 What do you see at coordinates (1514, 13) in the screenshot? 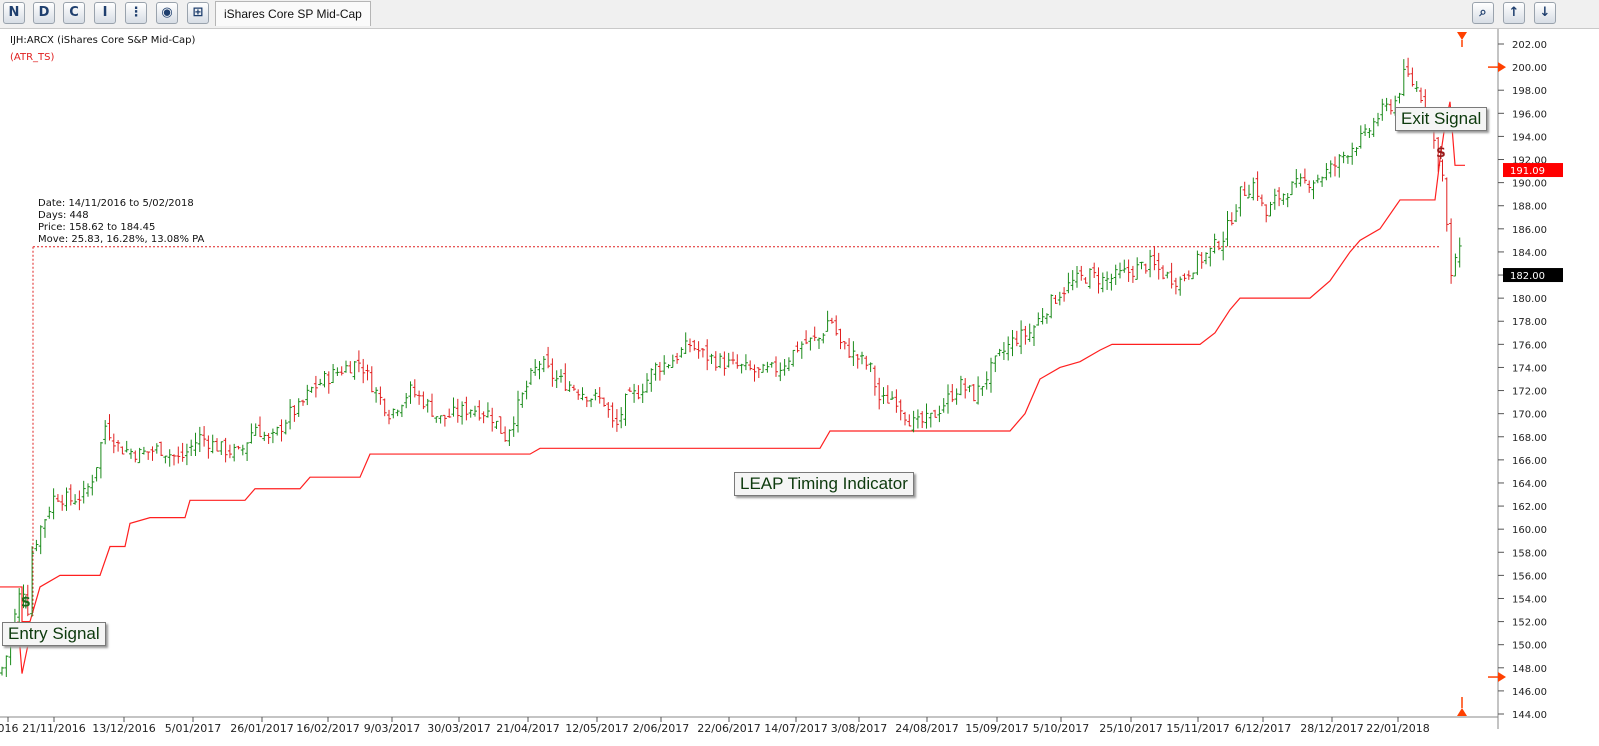
I see `scroll-up-button: ↑` at bounding box center [1514, 13].